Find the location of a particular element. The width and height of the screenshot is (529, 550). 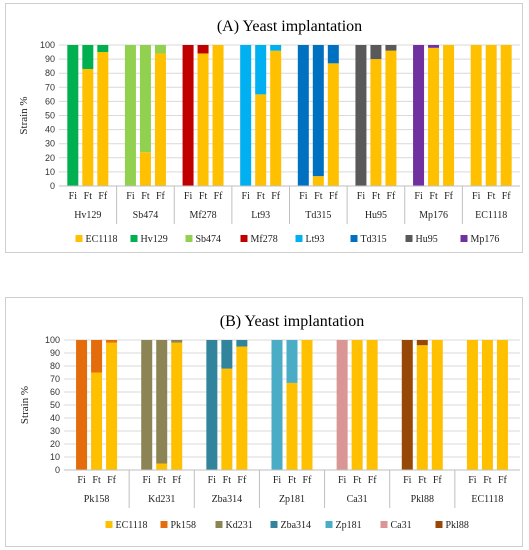

legend-label: Hu95 is located at coordinates (427, 239).